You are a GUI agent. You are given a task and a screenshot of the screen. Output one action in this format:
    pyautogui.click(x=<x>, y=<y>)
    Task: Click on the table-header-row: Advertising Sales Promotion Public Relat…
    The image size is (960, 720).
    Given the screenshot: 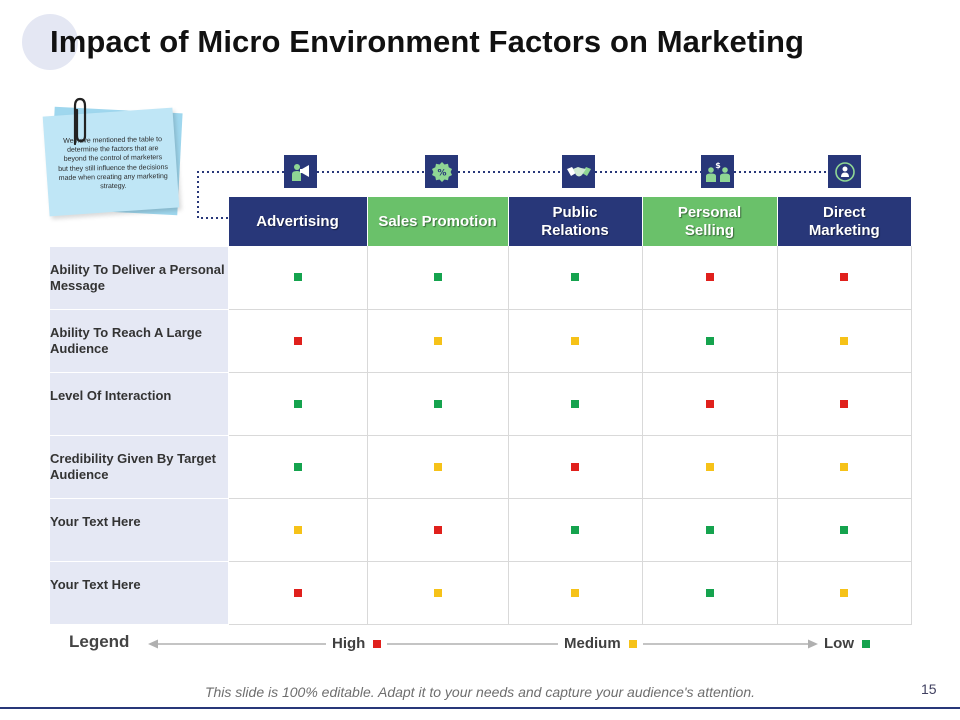 What is the action you would take?
    pyautogui.click(x=480, y=221)
    